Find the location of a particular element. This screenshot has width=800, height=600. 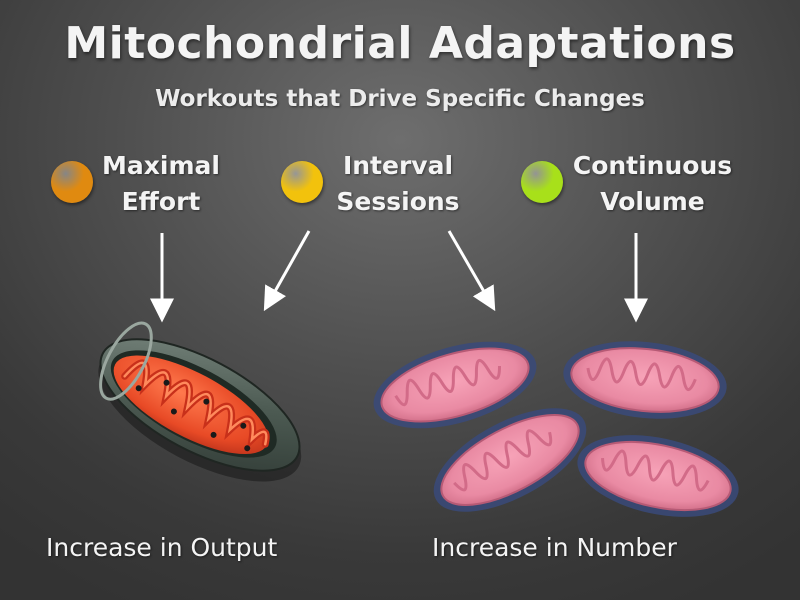

arrow-interval-to-output is located at coordinates (287, 271).